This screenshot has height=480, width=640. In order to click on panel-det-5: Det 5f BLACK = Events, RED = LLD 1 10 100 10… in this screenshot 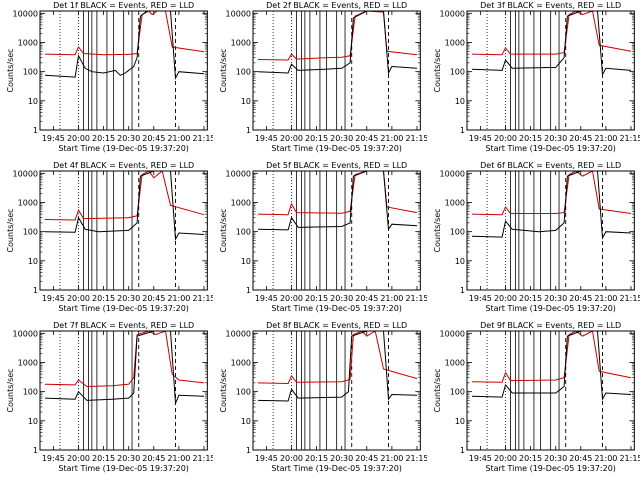, I will do `click(323, 237)`.